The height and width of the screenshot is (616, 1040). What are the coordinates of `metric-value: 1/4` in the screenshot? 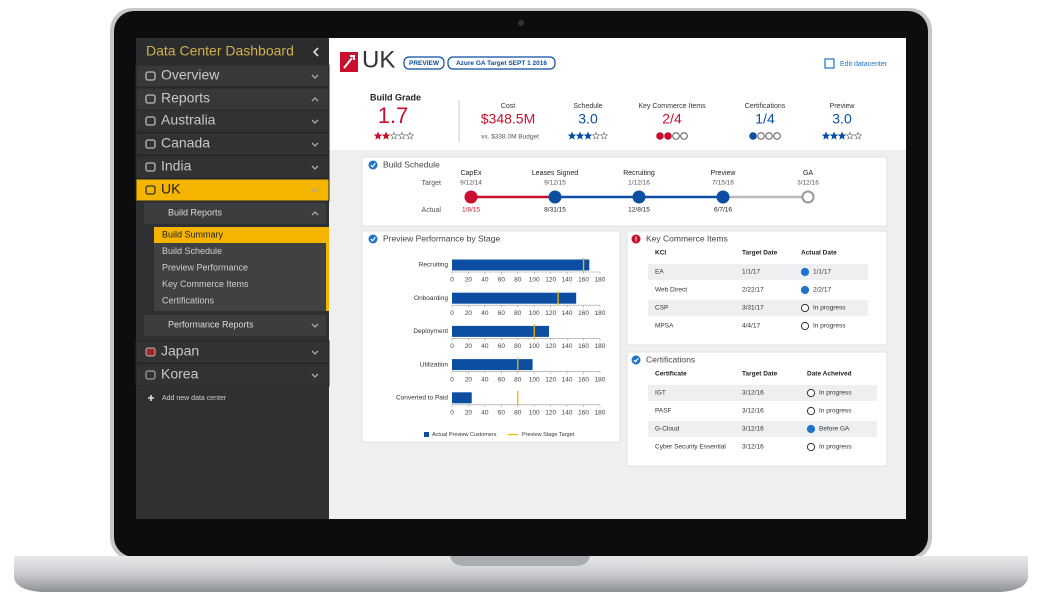 It's located at (765, 119).